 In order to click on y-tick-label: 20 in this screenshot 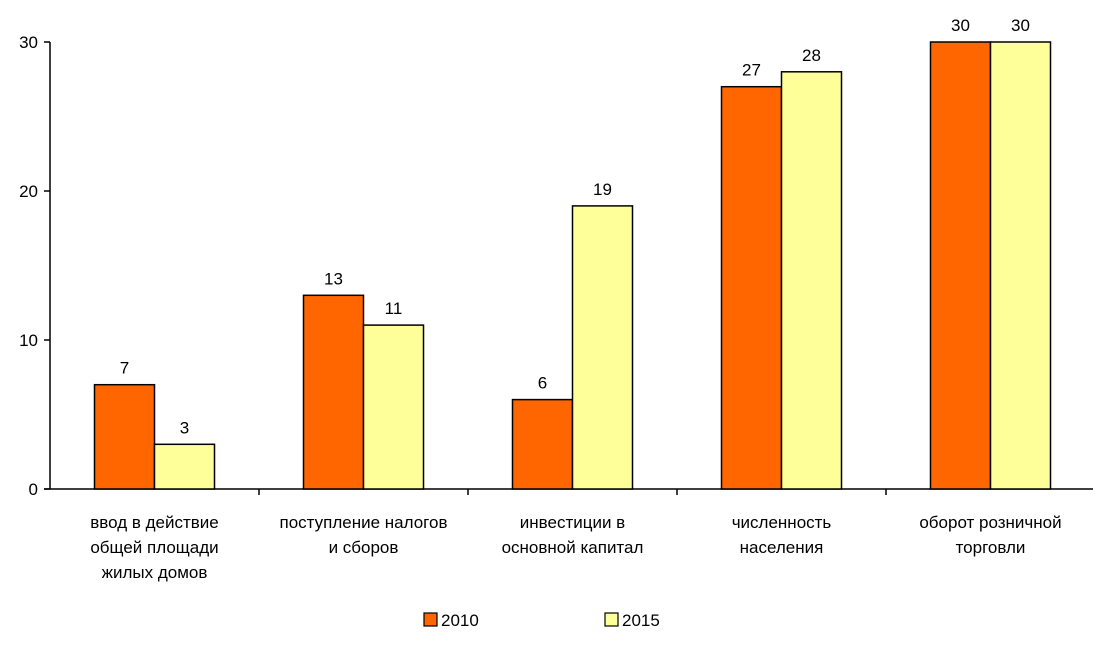, I will do `click(28, 191)`.